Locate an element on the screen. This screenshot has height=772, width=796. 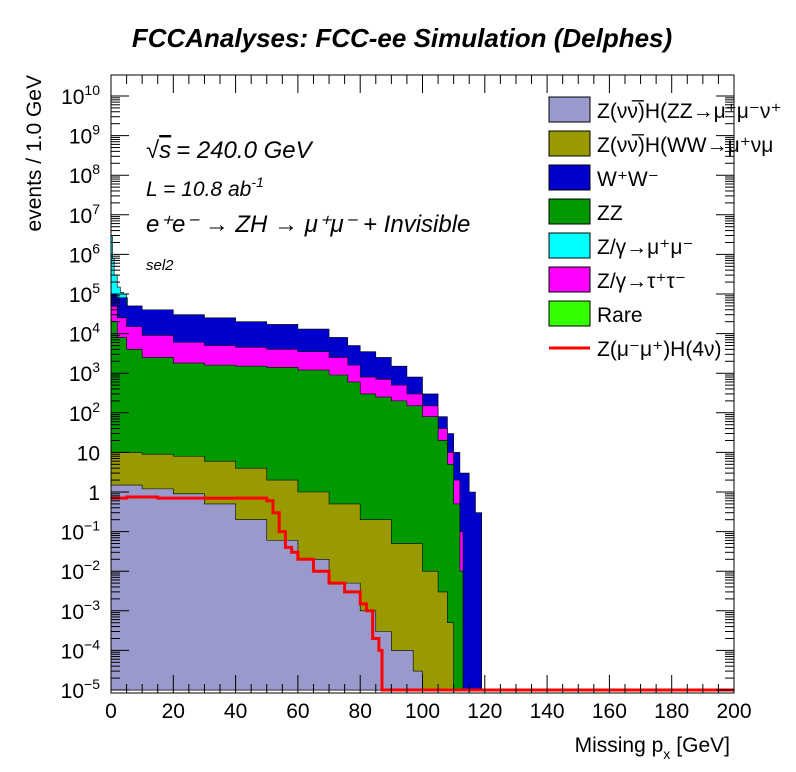
x-axis-label-unit: [GeV] is located at coordinates (703, 745).